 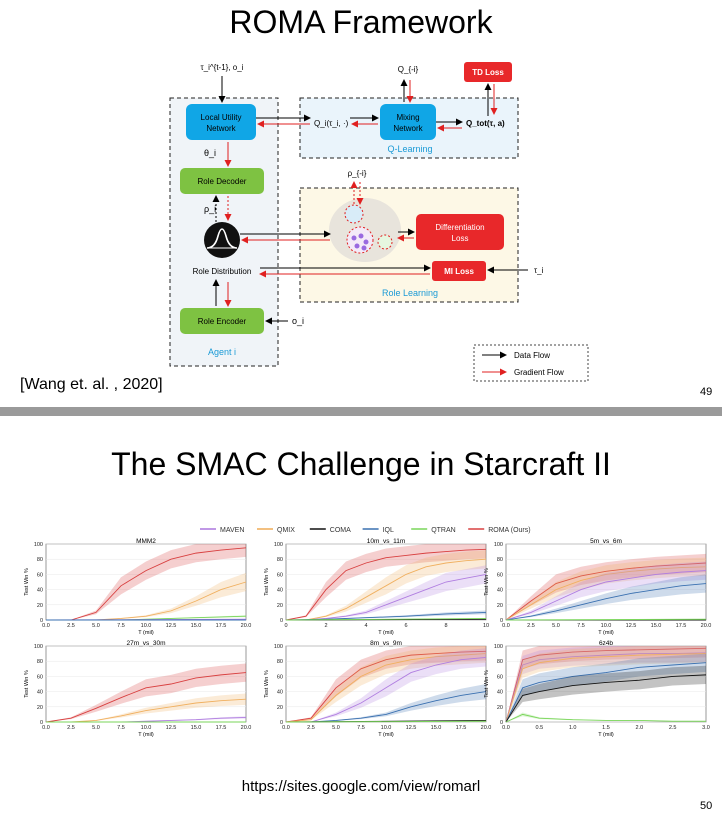 I want to click on q-tot-label: Q_tot(τ, a), so click(x=485, y=123).